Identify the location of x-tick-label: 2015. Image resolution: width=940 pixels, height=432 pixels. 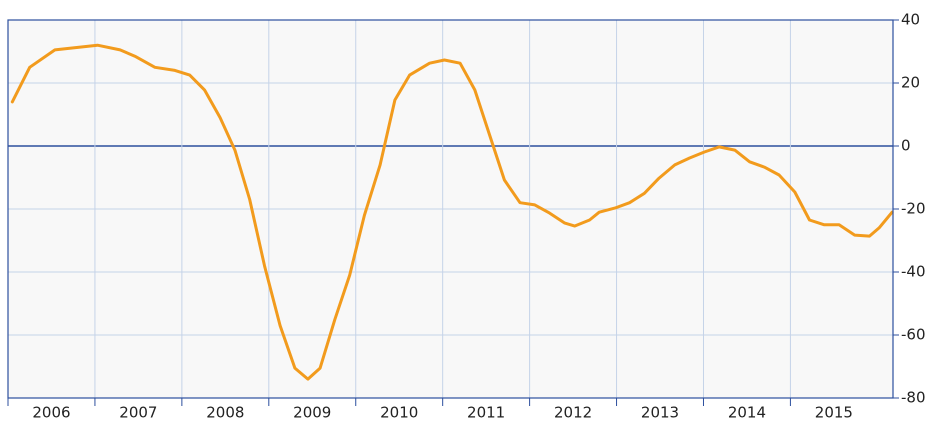
(834, 413).